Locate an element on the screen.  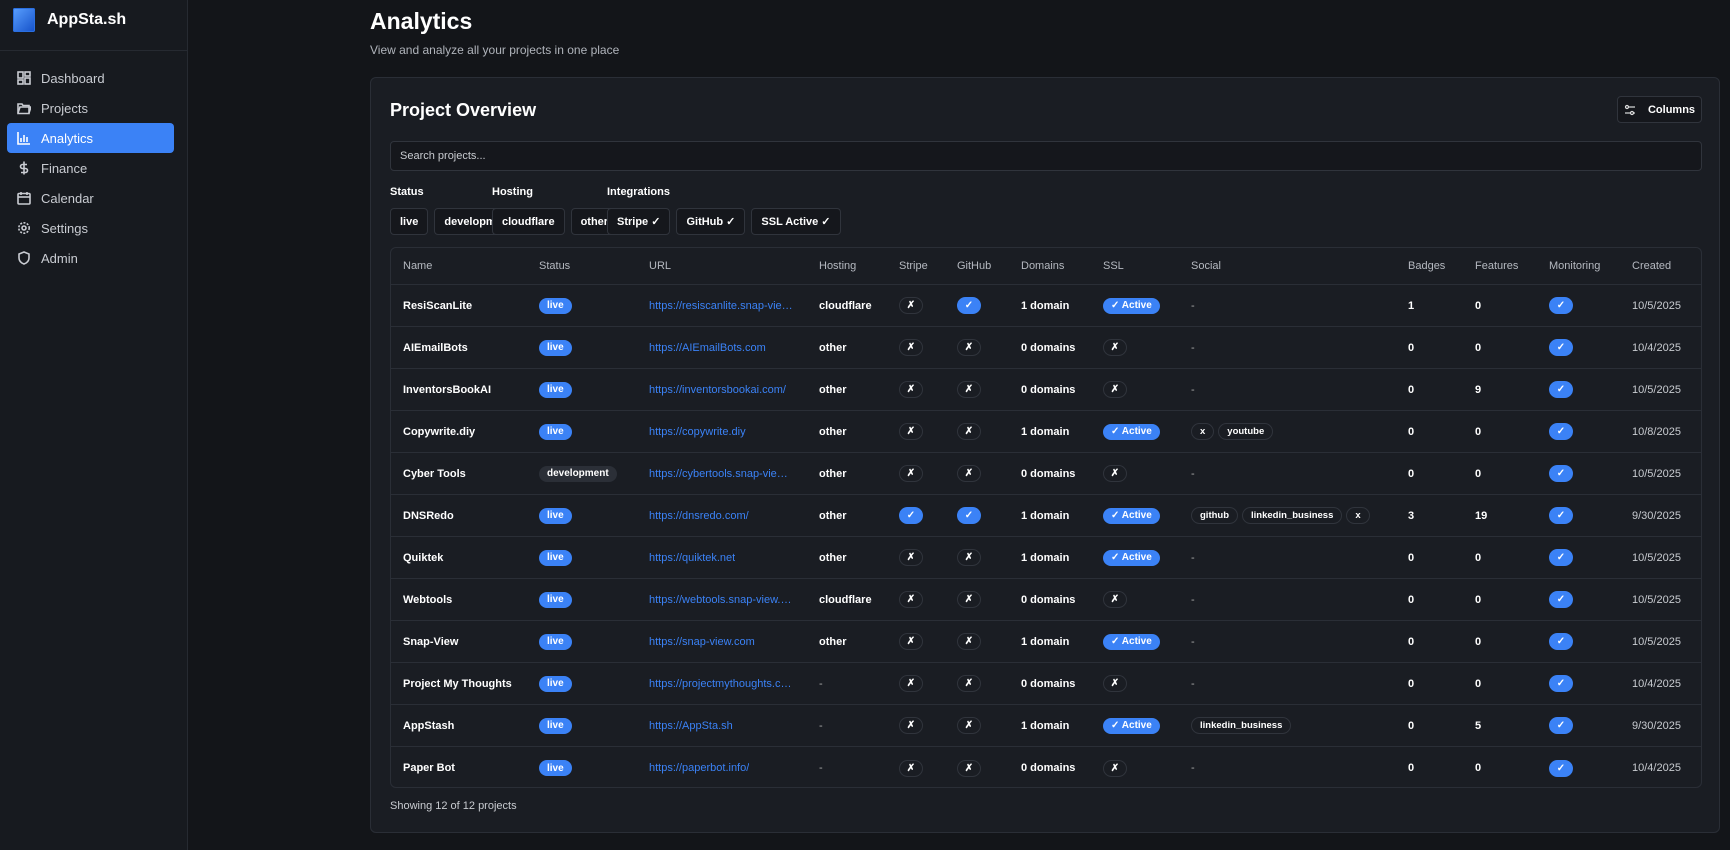
column-header: URL is located at coordinates (660, 266).